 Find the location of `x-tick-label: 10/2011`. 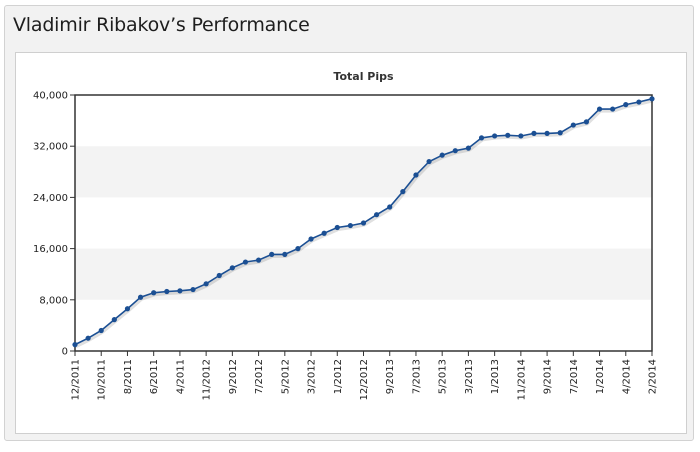

x-tick-label: 10/2011 is located at coordinates (102, 380).